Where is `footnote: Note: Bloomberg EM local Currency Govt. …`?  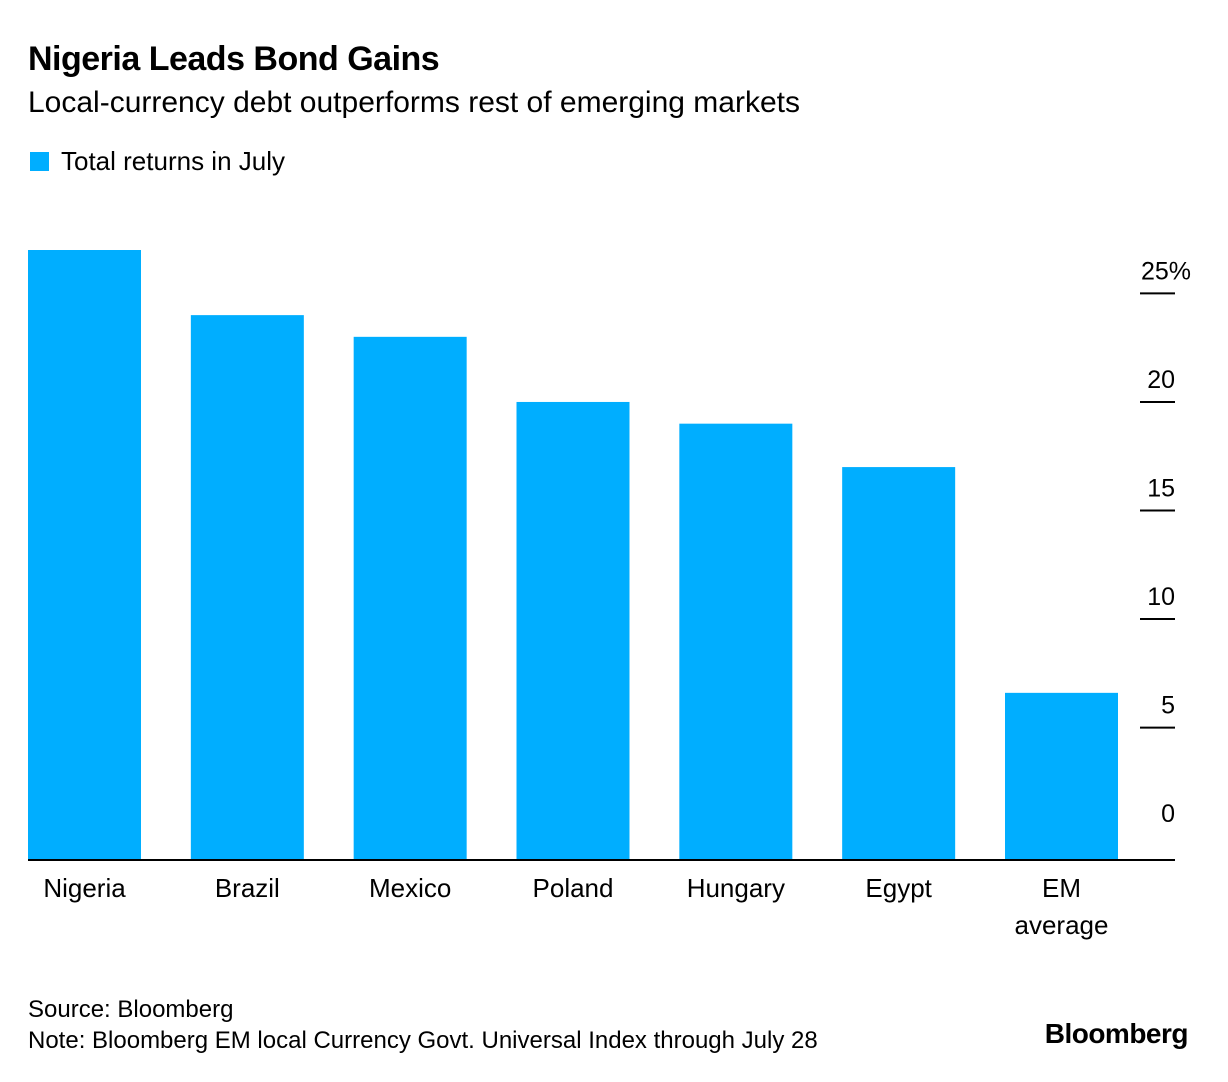 footnote: Note: Bloomberg EM local Currency Govt. … is located at coordinates (423, 1040).